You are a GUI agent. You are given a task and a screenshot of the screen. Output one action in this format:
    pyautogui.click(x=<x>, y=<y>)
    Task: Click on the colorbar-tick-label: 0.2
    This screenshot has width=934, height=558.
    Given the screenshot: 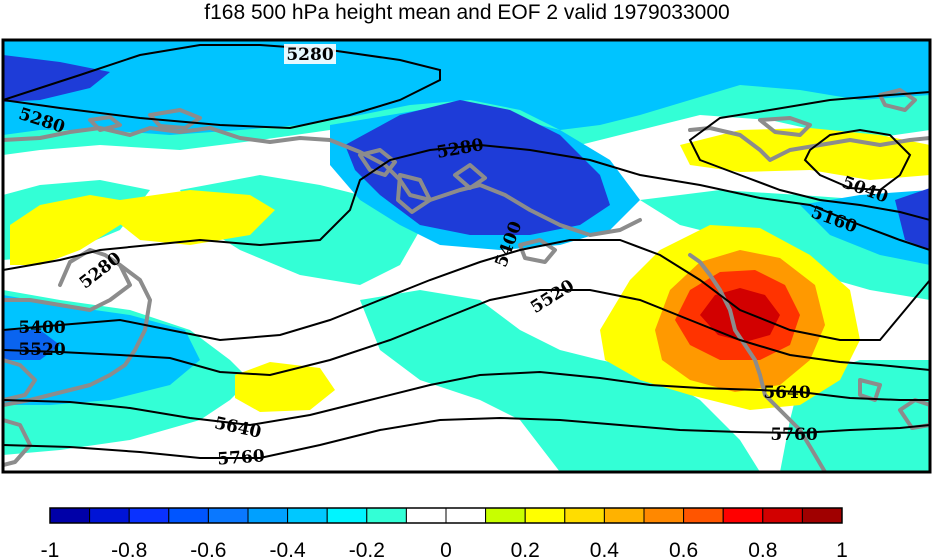 What is the action you would take?
    pyautogui.click(x=525, y=548)
    